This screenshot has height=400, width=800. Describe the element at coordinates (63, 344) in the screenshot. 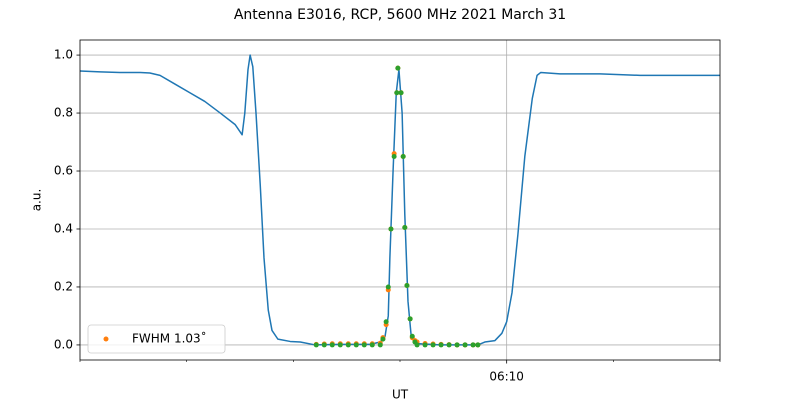

I see `y-tick-label: 0.0` at that location.